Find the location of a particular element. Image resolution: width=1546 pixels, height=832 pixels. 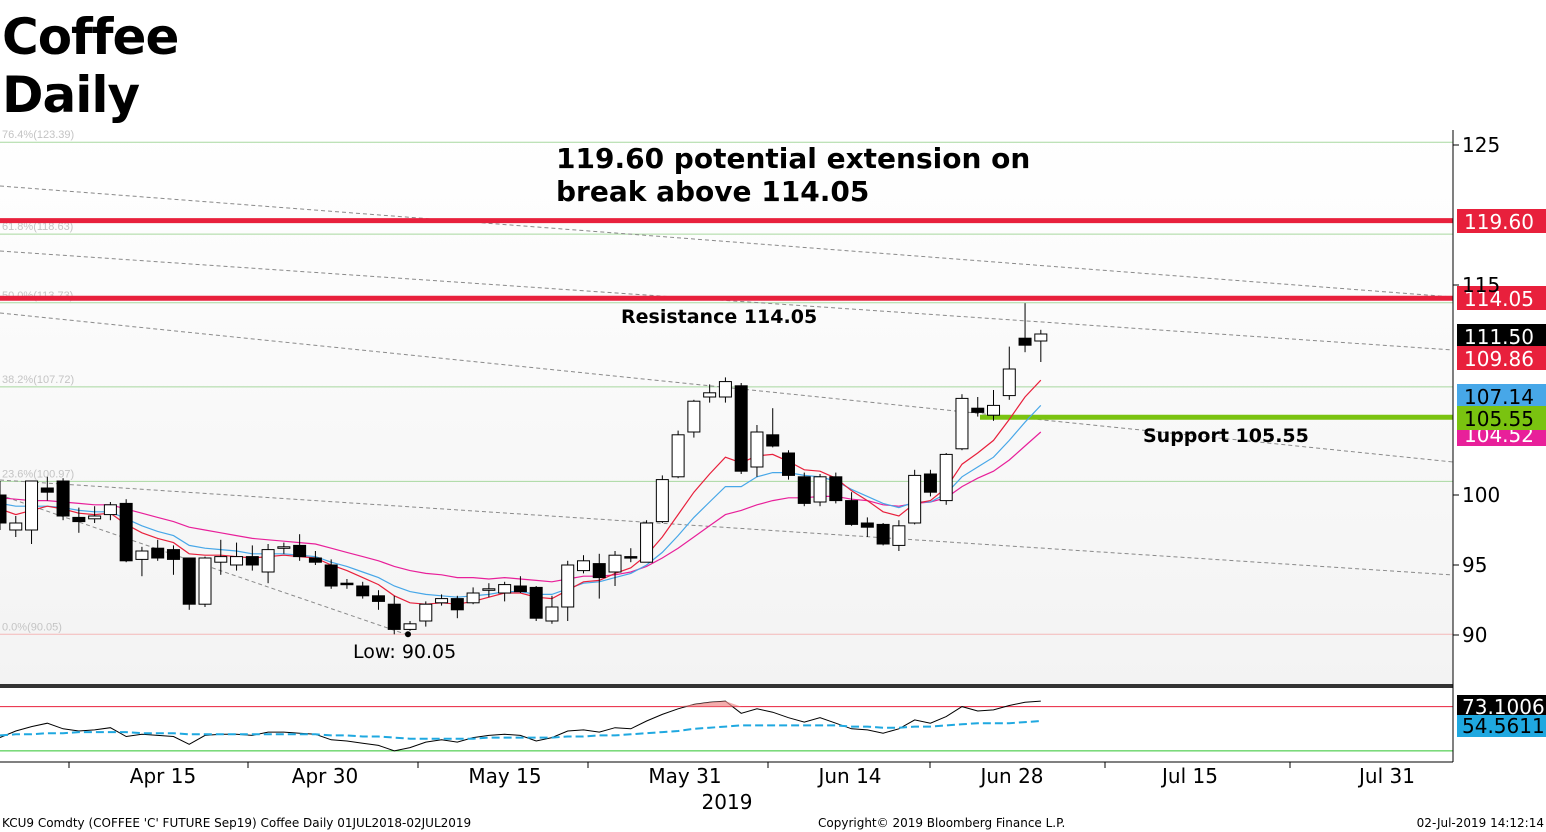

x-tick-label: Apr 30 is located at coordinates (325, 776).